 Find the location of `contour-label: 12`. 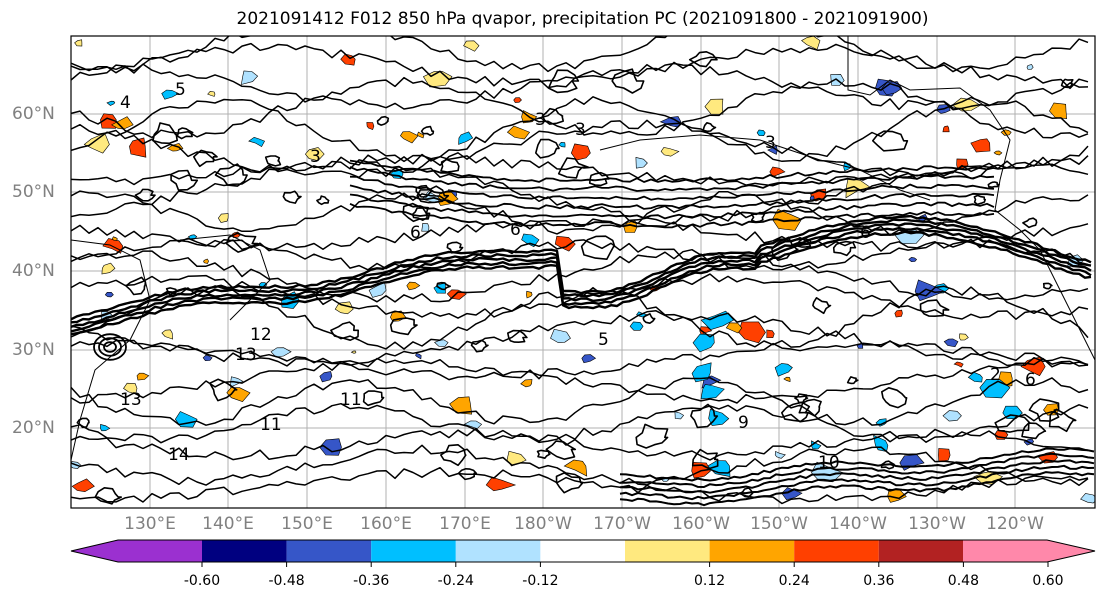

contour-label: 12 is located at coordinates (261, 335).